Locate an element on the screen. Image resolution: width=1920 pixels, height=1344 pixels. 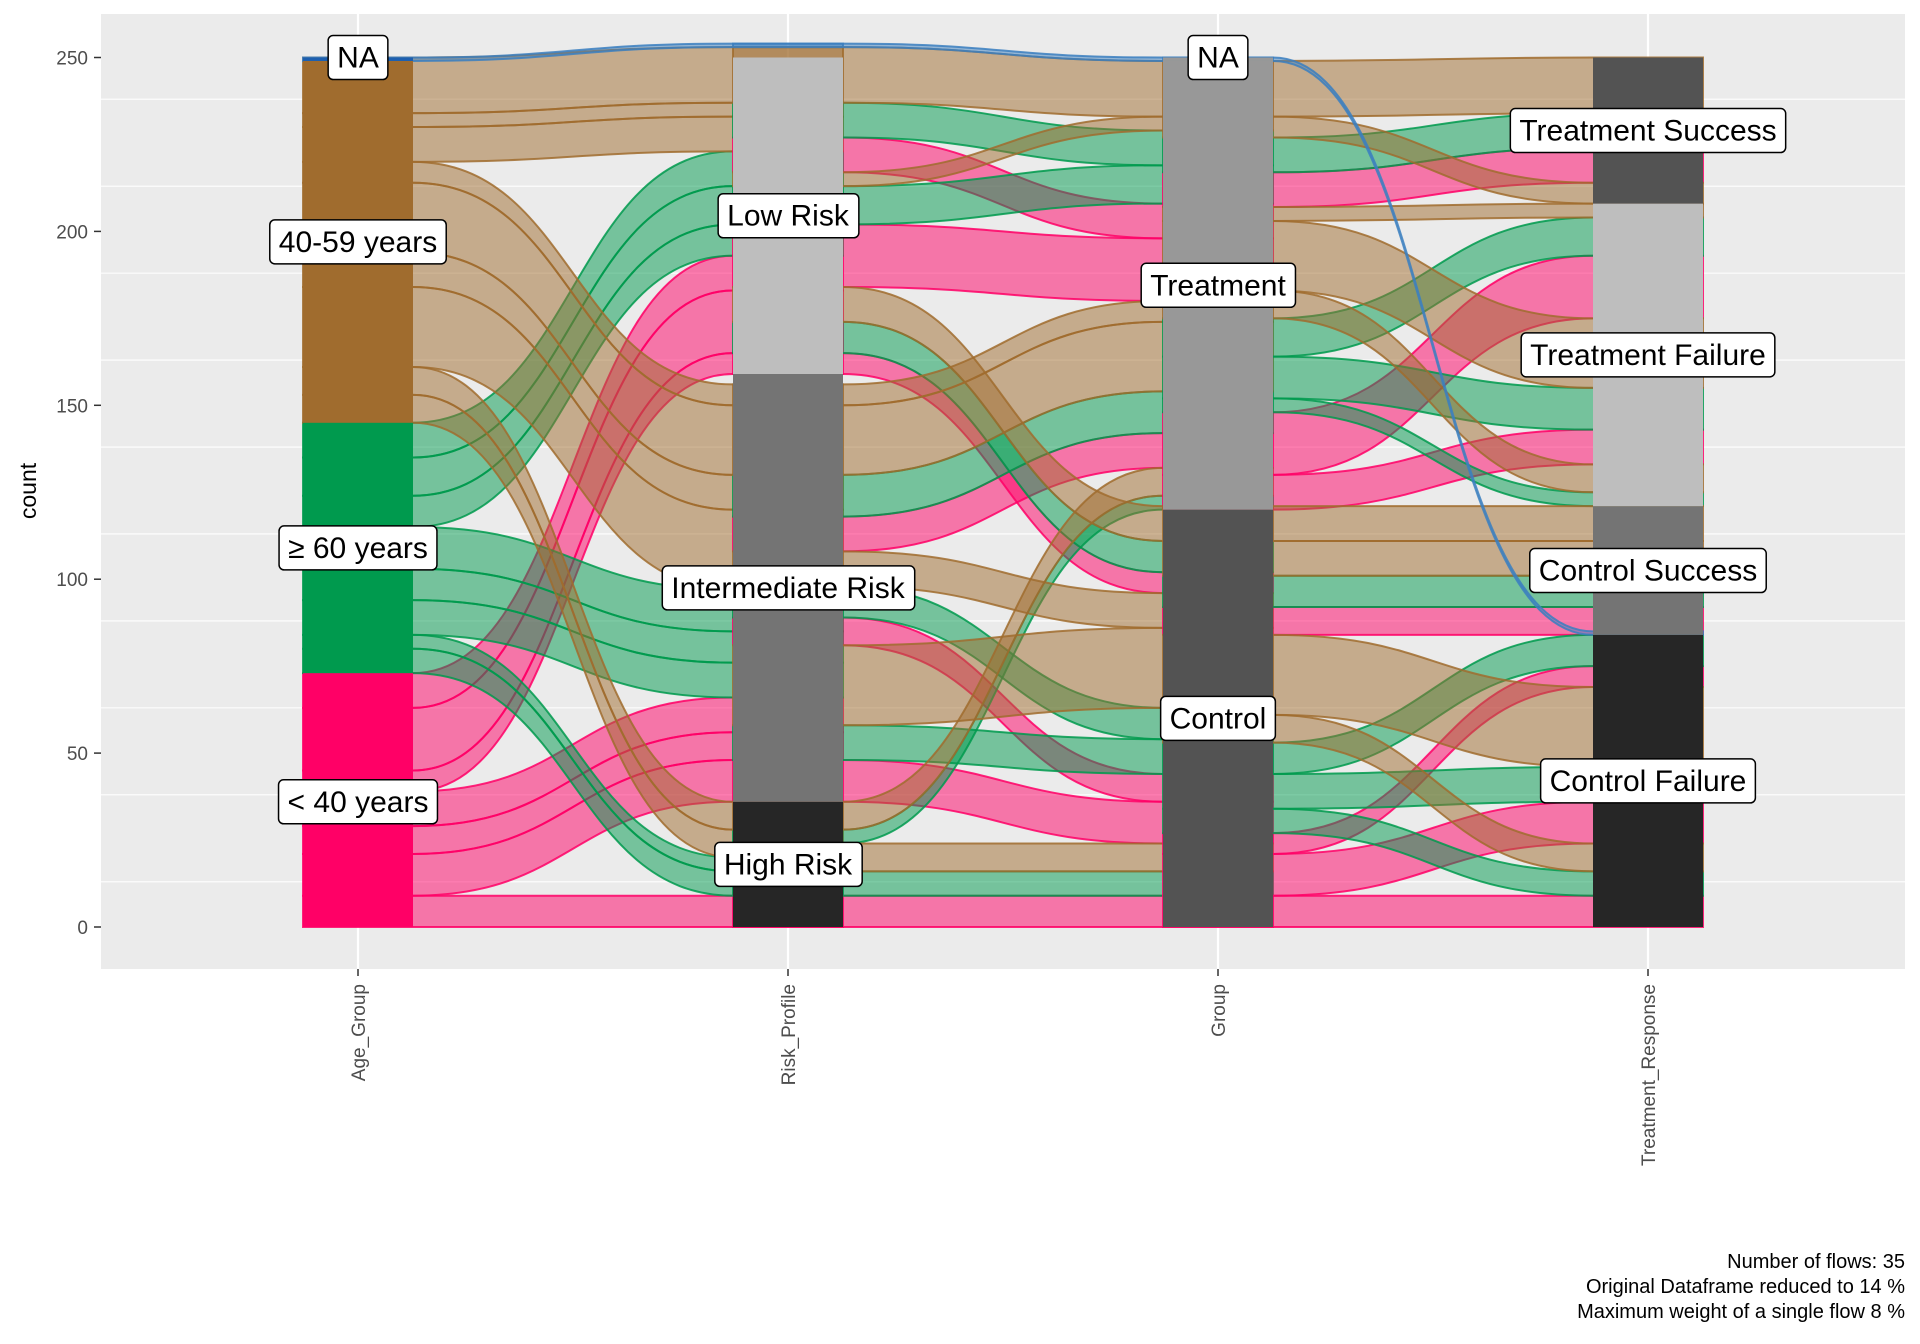
y-axis: 0 50 100 150 200 250 is located at coordinates (78, 494).